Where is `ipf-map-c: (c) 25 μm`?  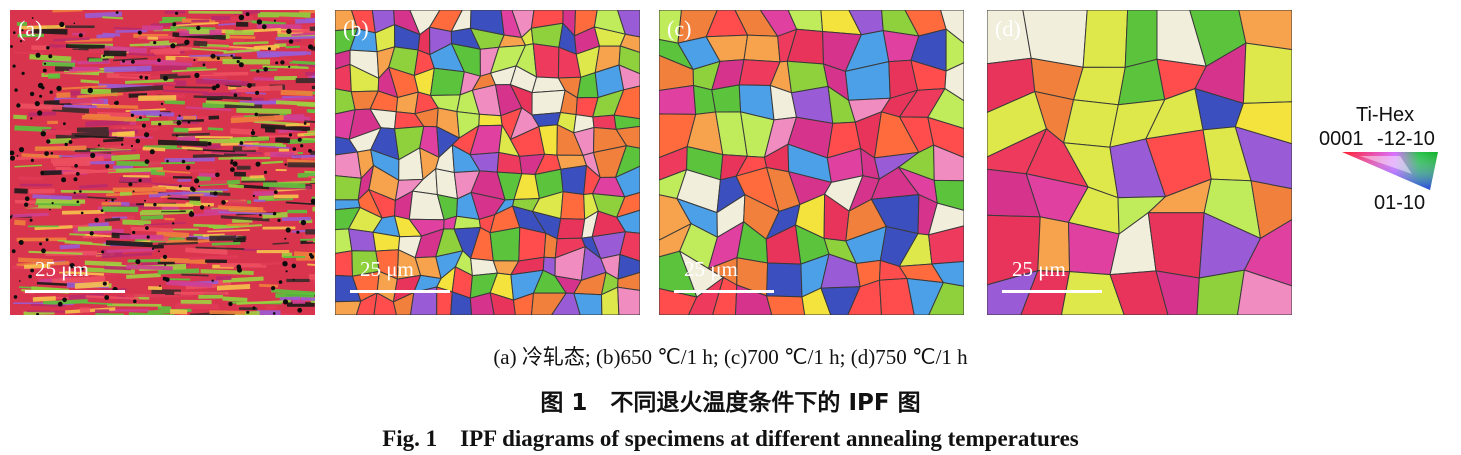 ipf-map-c: (c) 25 μm is located at coordinates (811, 162).